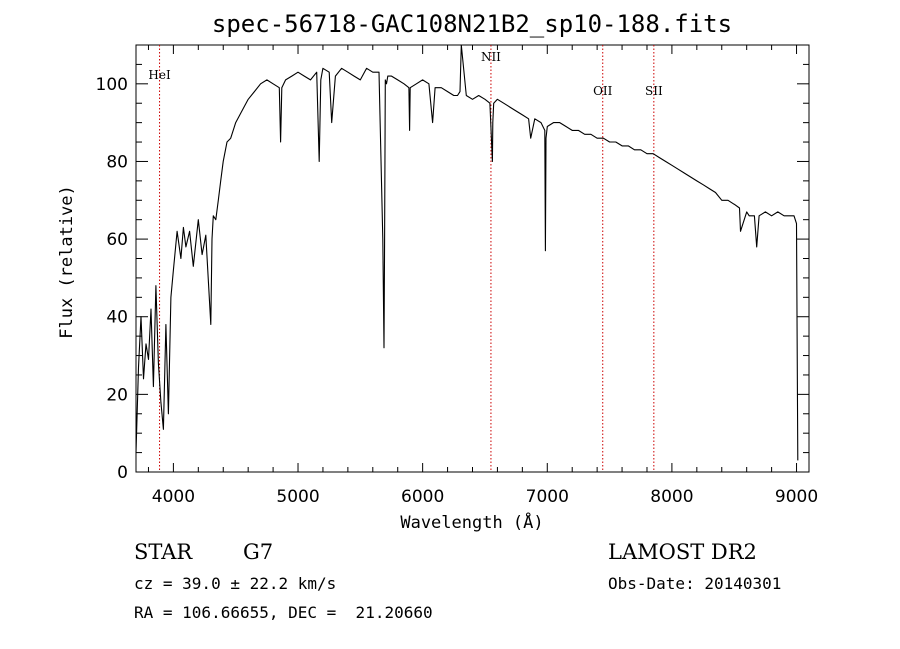  I want to click on x-axis-label: Wavelength (Å), so click(471, 522).